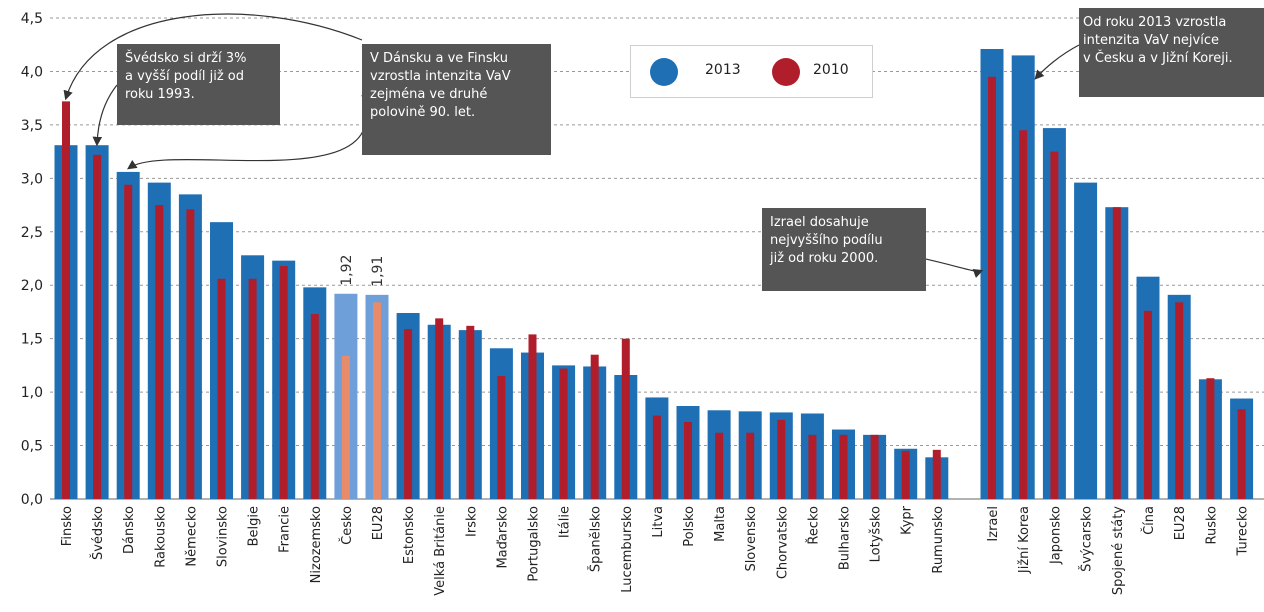 The width and height of the screenshot is (1264, 612). Describe the element at coordinates (254, 526) in the screenshot. I see `x-tick-label: Belgie` at that location.